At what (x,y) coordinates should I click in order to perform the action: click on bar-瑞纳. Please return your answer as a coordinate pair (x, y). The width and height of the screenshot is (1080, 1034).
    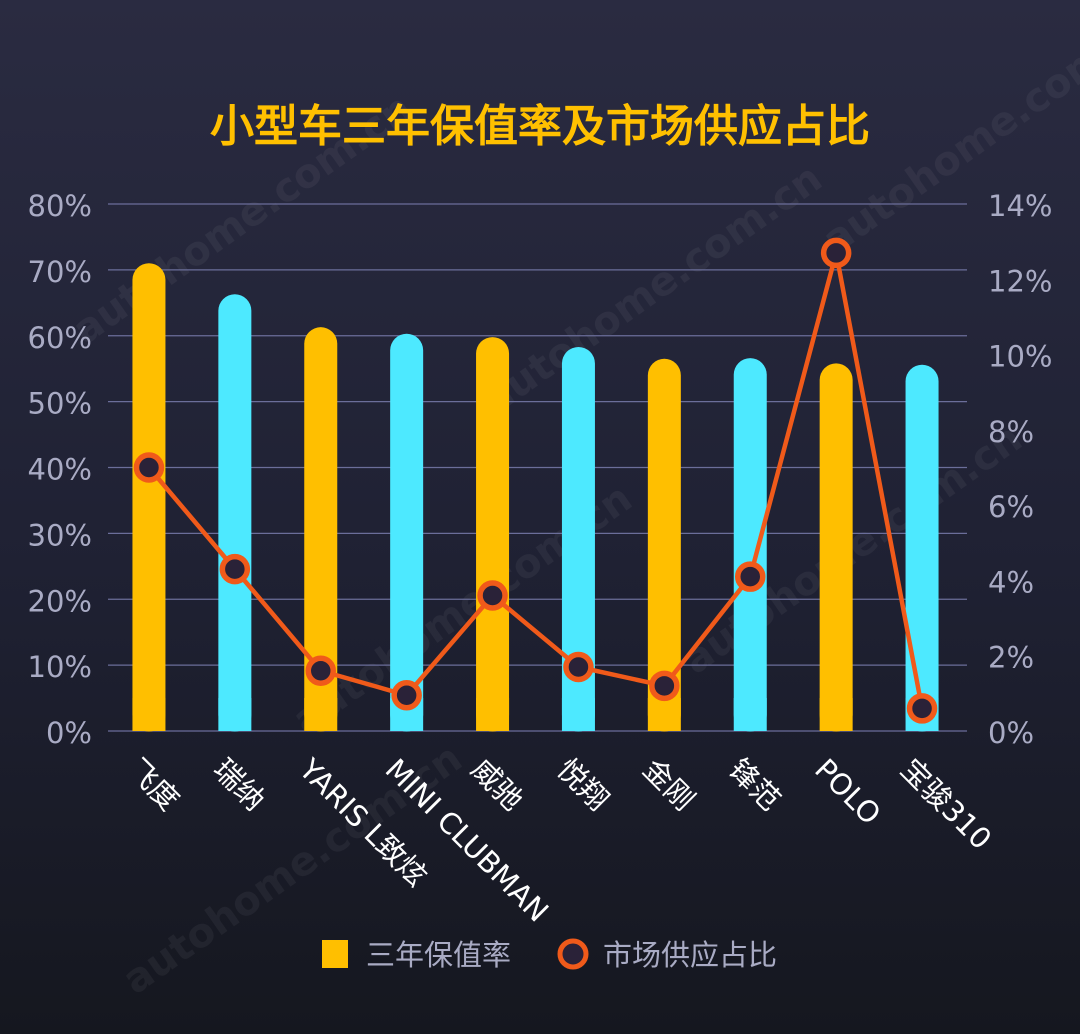
    Looking at the image, I should click on (235, 513).